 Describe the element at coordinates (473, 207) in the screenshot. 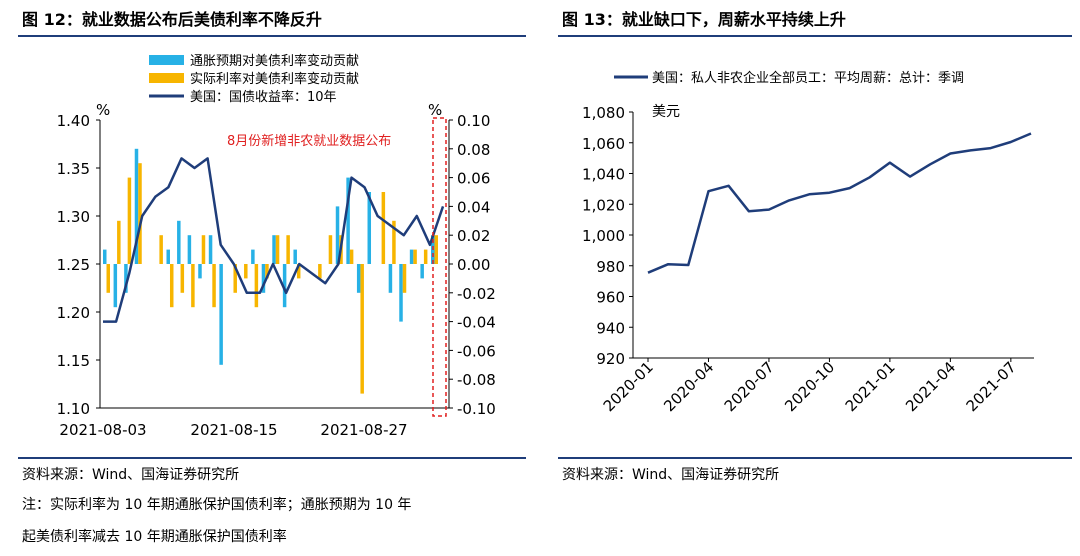

I see `right-axis-tick-label: 0.04` at that location.